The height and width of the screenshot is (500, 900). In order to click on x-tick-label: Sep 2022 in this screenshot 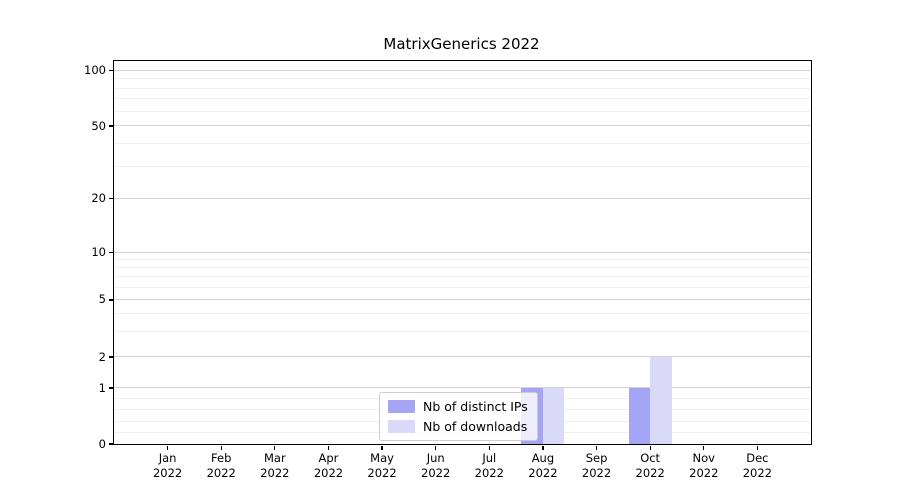, I will do `click(596, 466)`.